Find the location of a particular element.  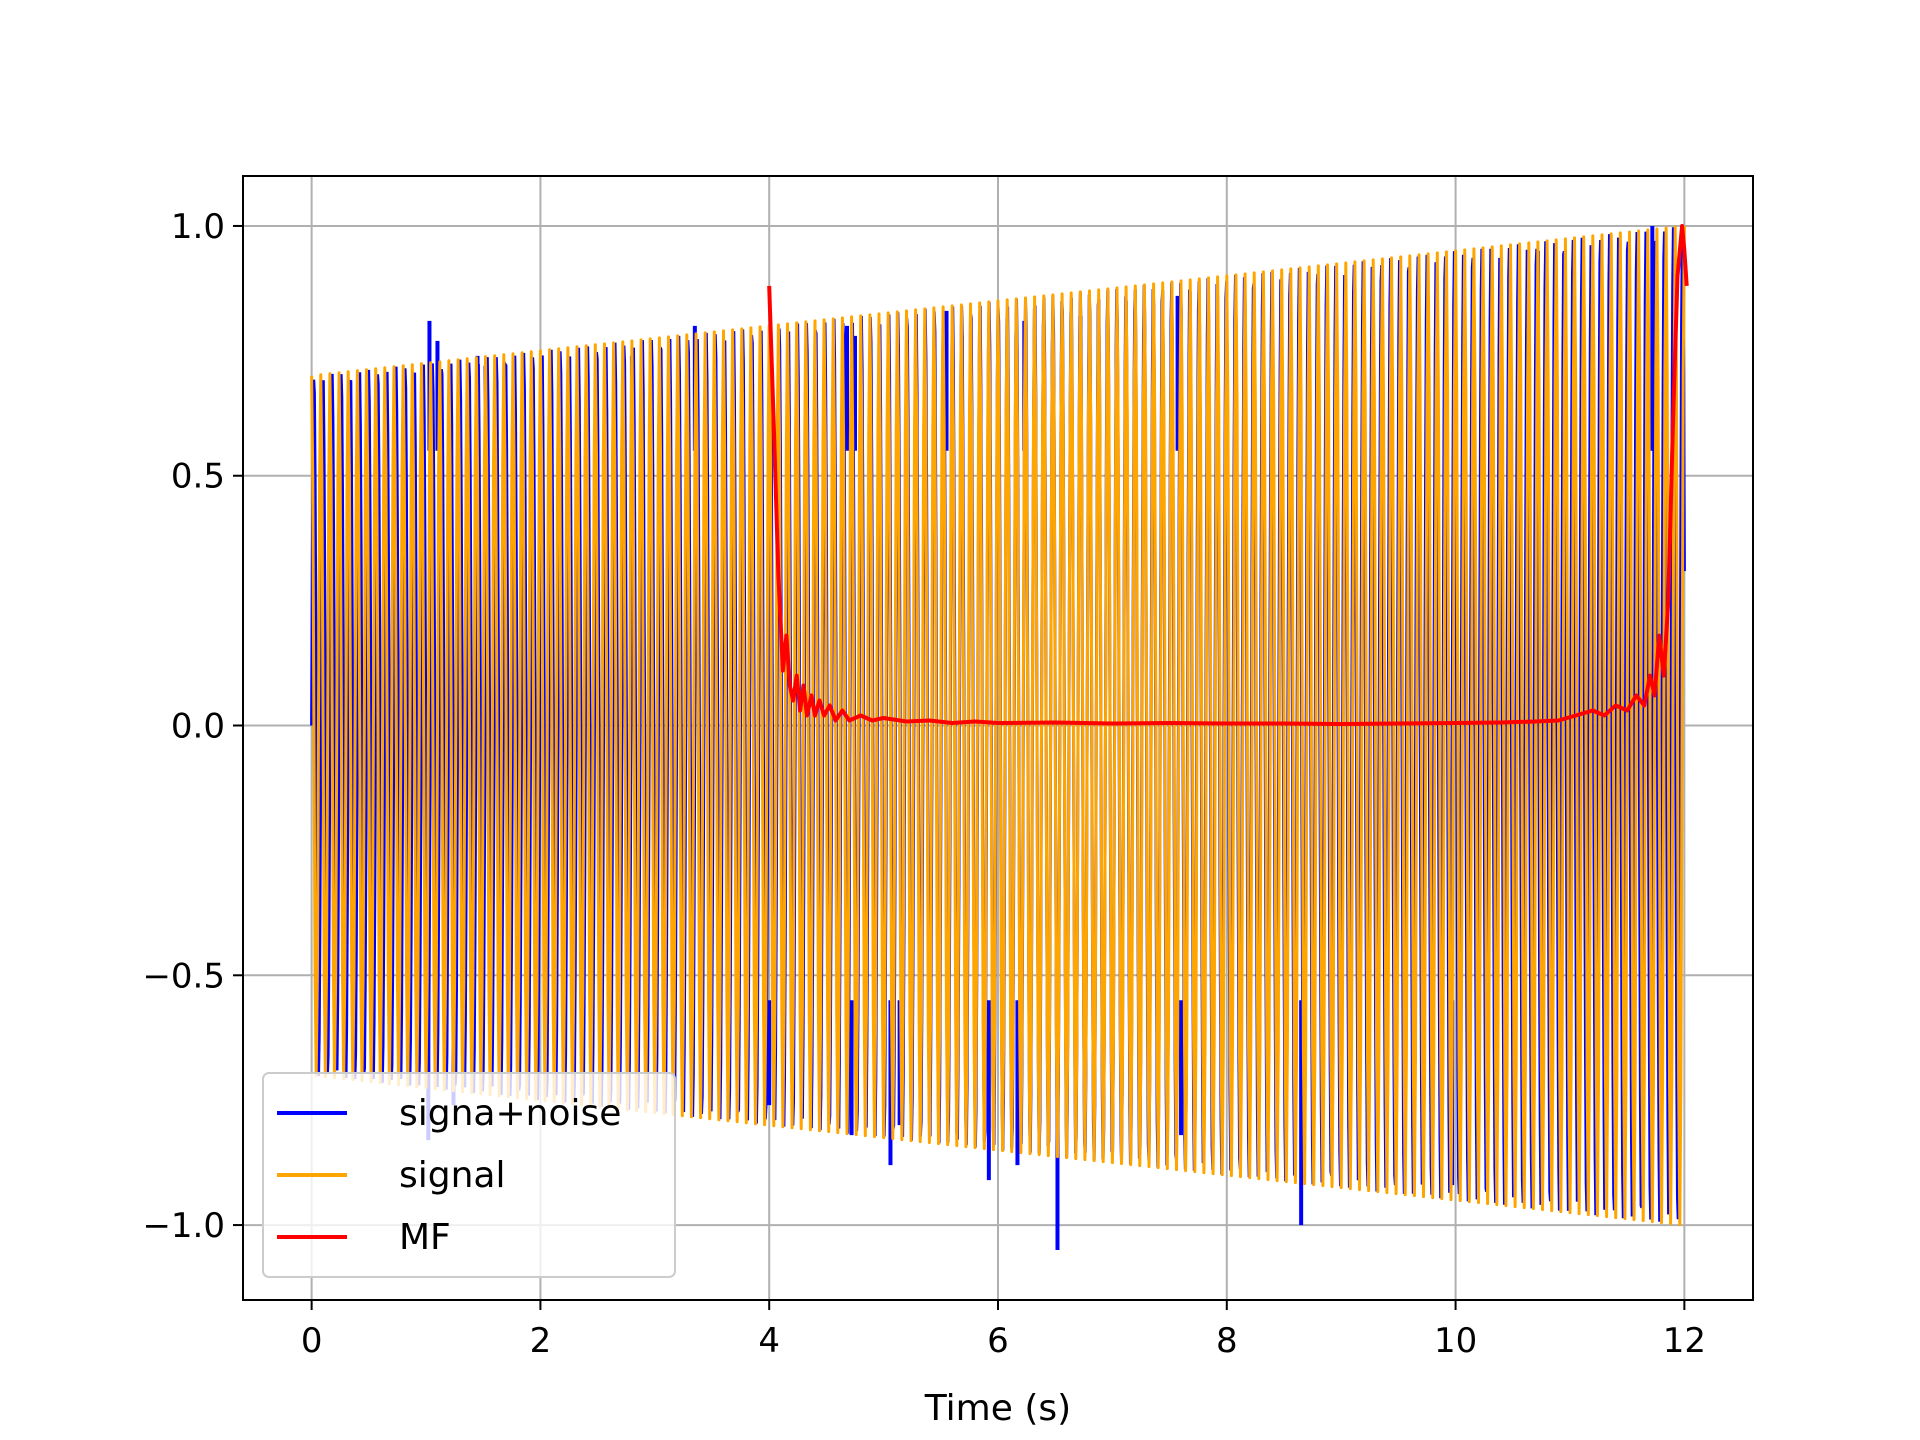

x-tick-label: 8 is located at coordinates (1227, 1341).